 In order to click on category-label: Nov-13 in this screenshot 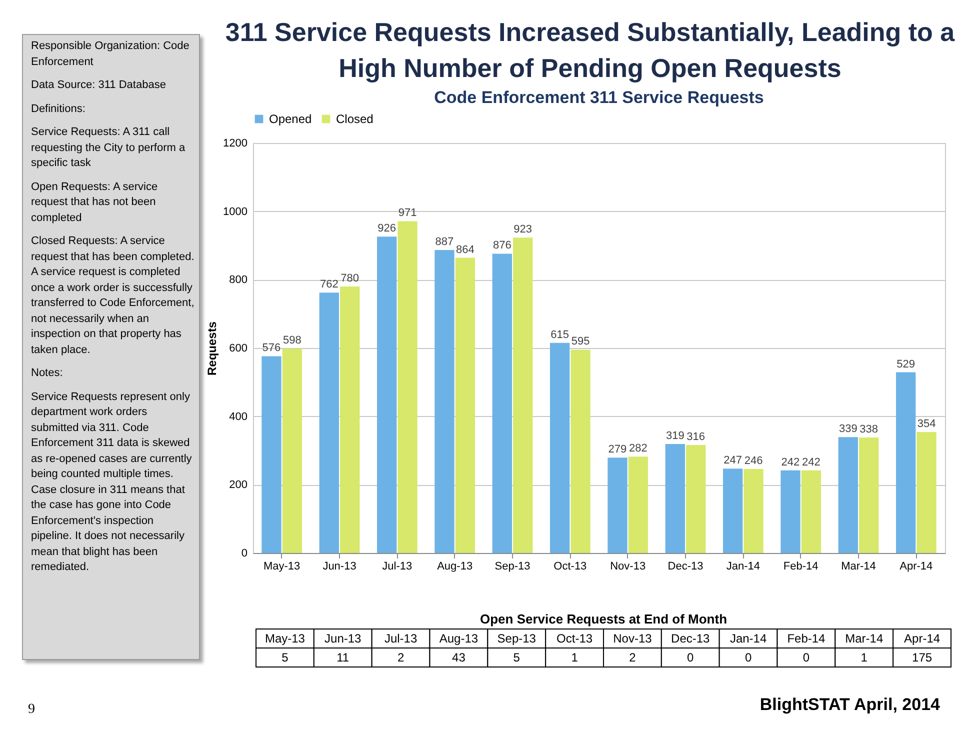, I will do `click(632, 639)`.